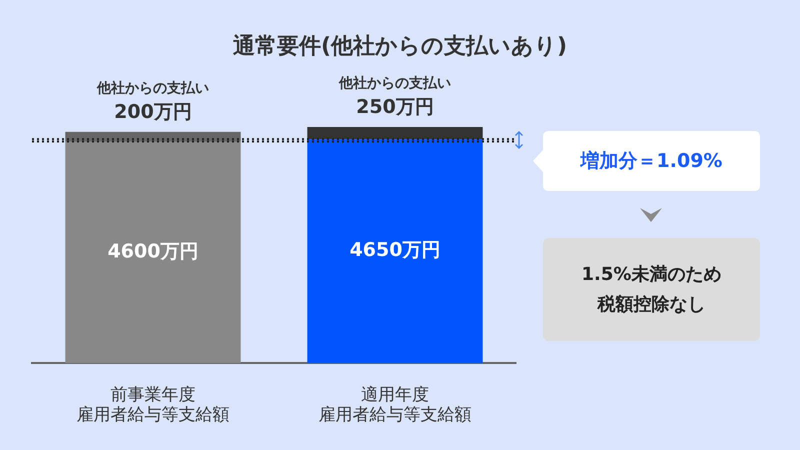 This screenshot has height=450, width=800. Describe the element at coordinates (651, 161) in the screenshot. I see `text: 増加分＝1.09%` at that location.